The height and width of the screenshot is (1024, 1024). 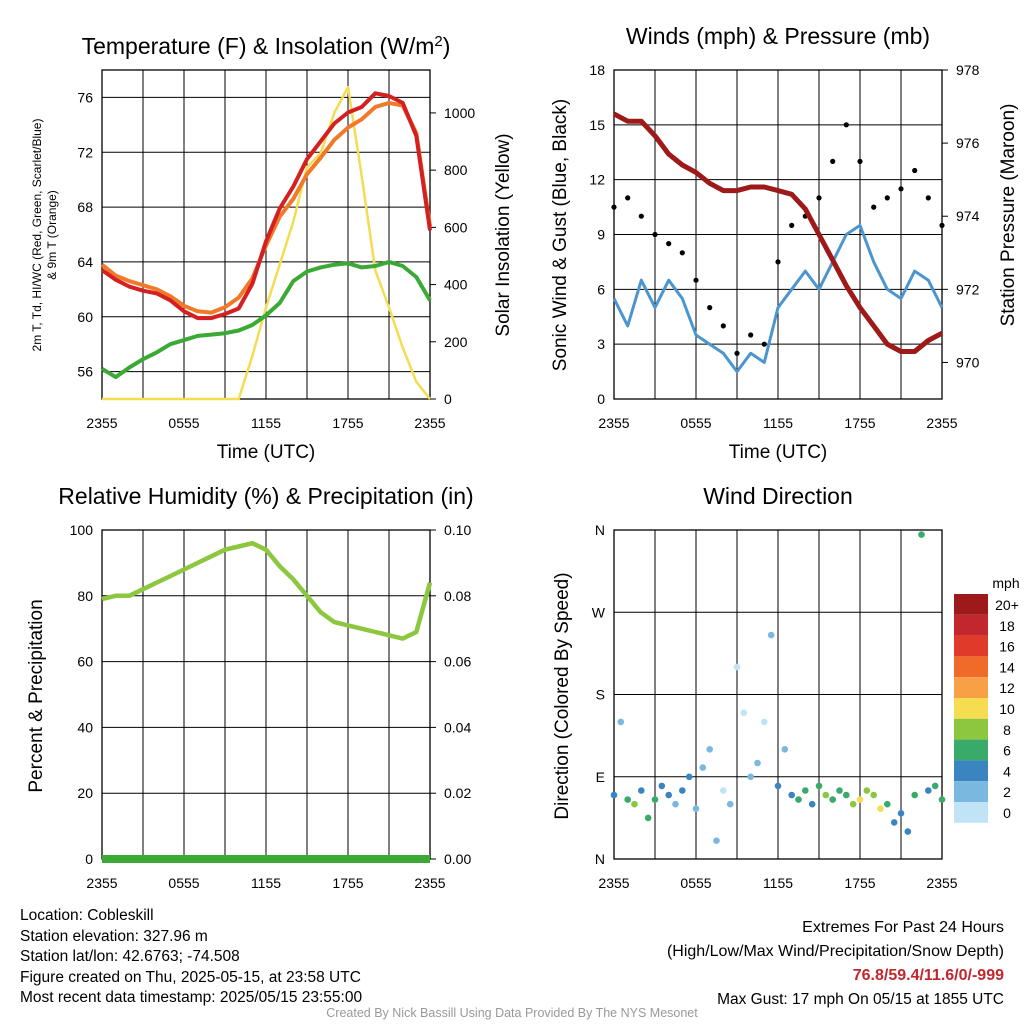 I want to click on y2-tick-label: 972, so click(x=968, y=289).